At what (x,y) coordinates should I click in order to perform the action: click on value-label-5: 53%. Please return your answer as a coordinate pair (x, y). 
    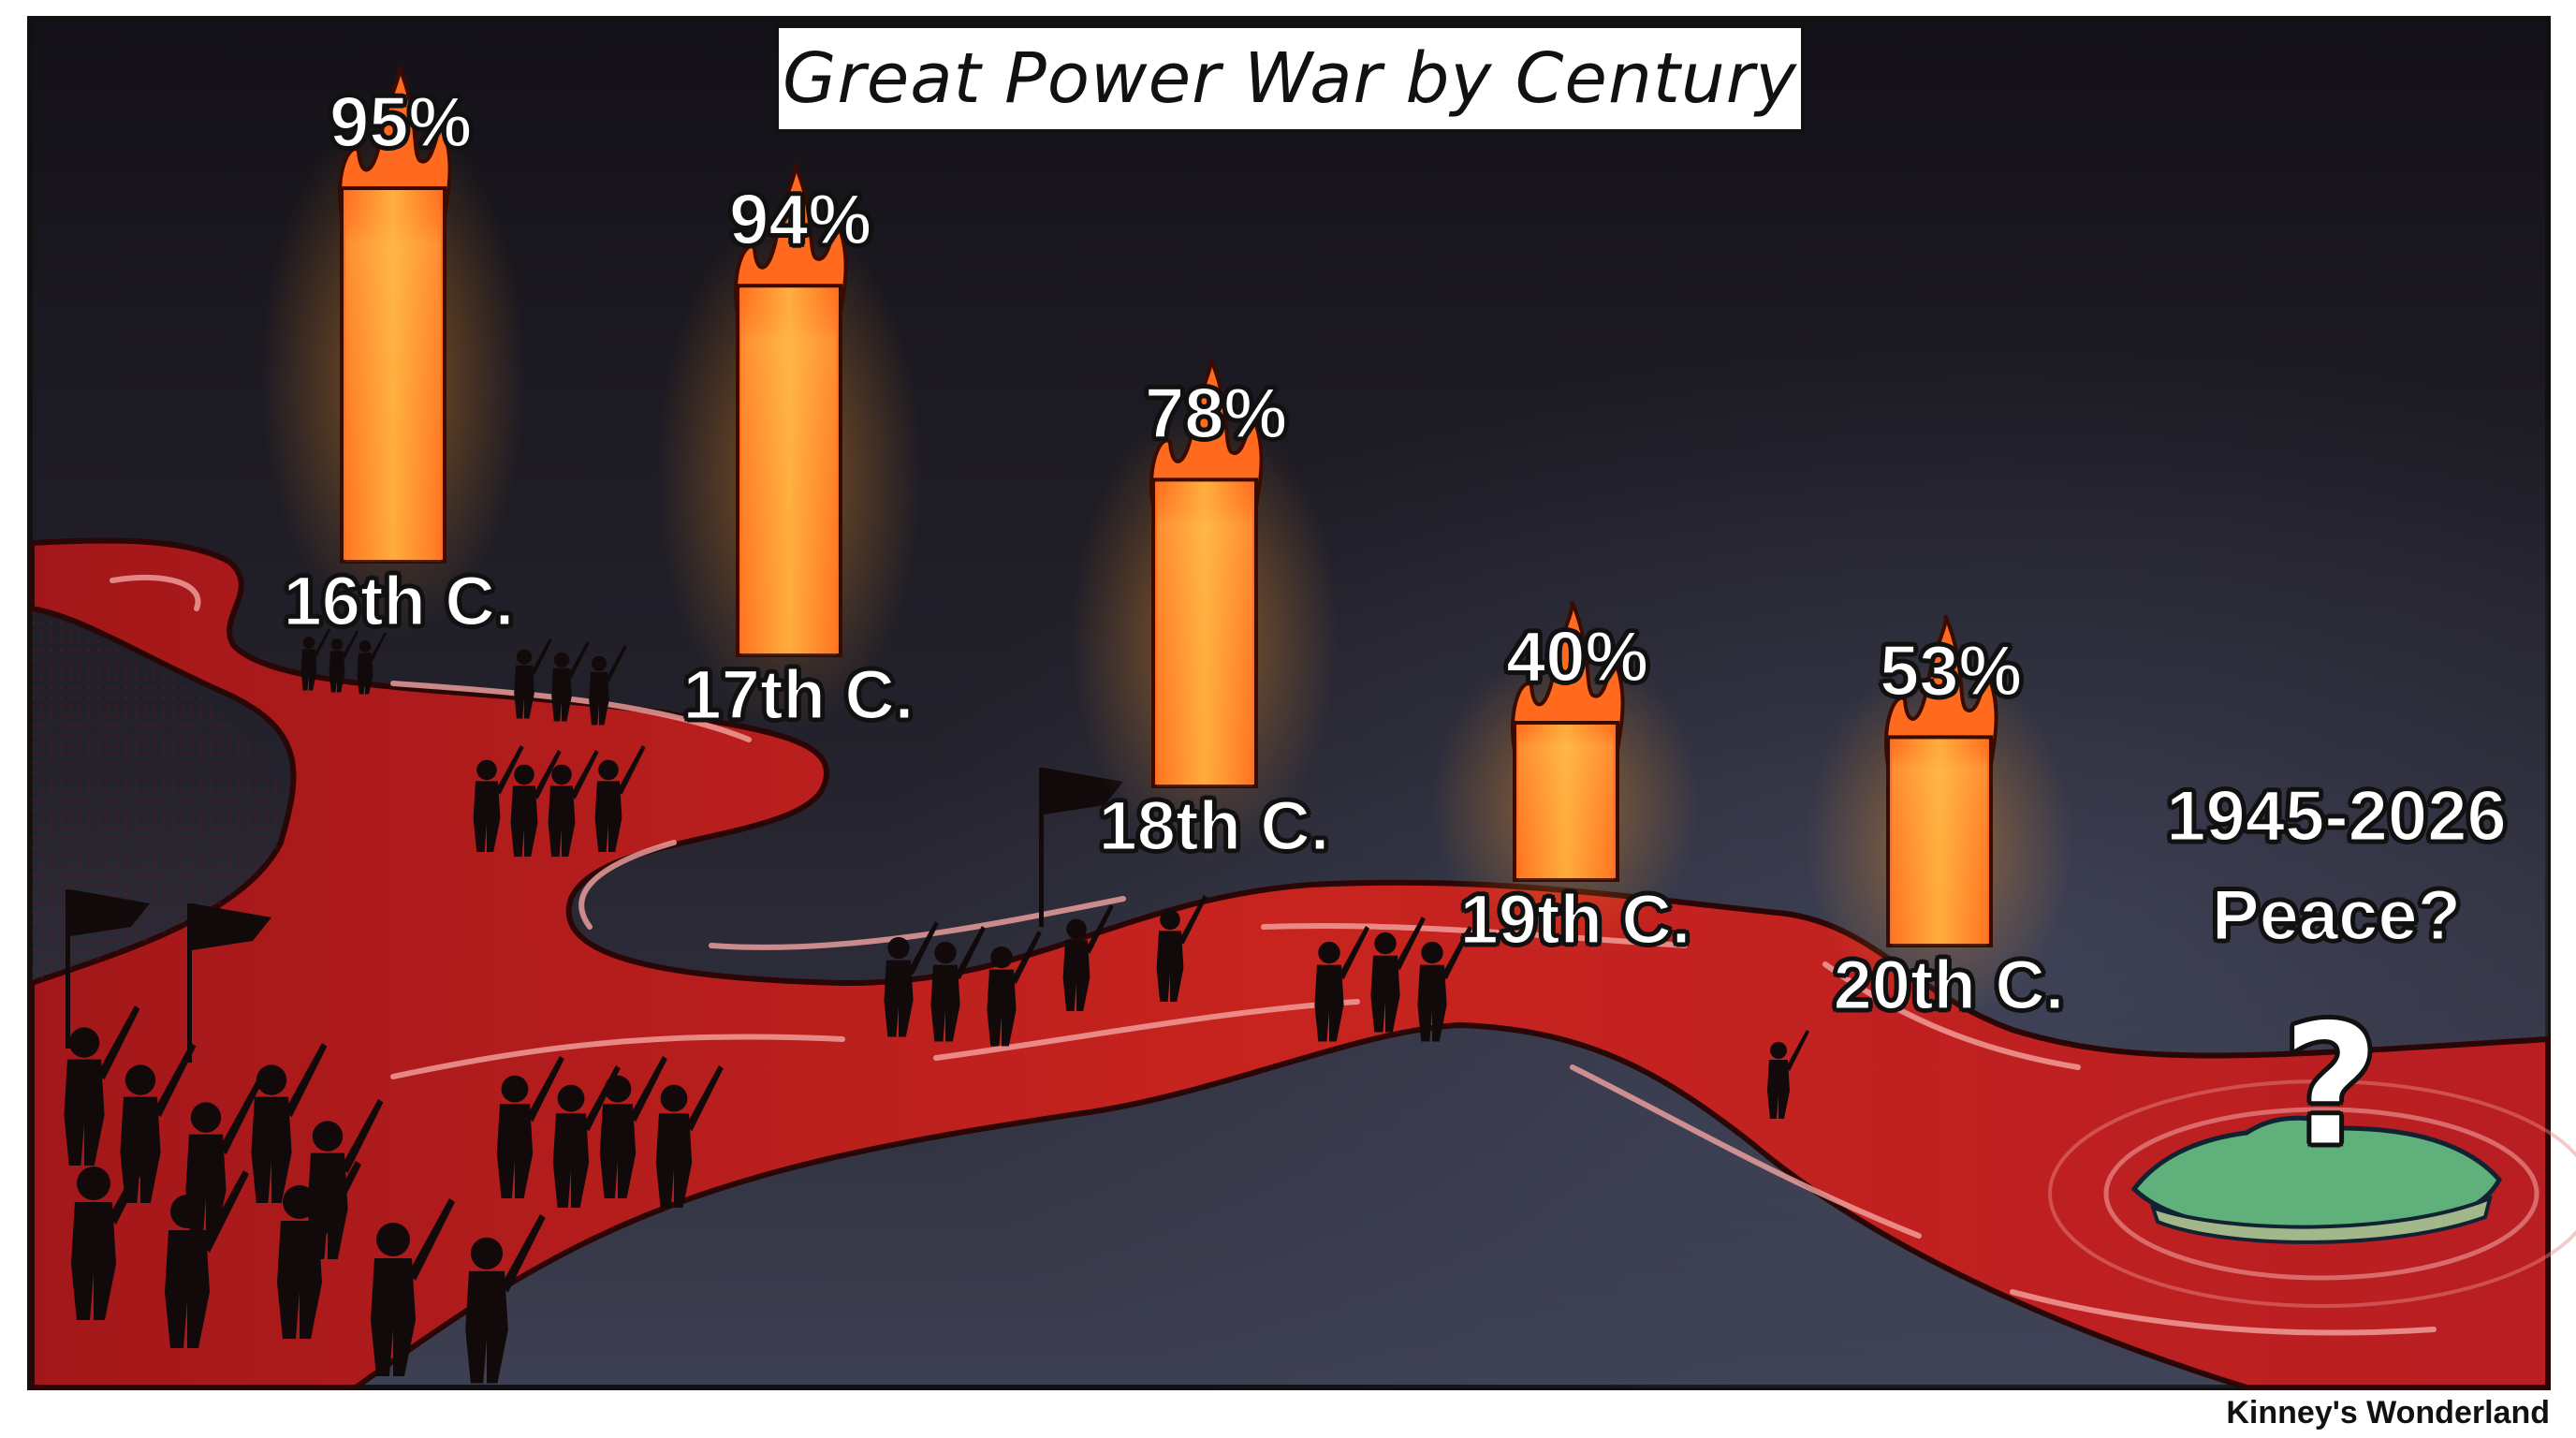
    Looking at the image, I should click on (1951, 671).